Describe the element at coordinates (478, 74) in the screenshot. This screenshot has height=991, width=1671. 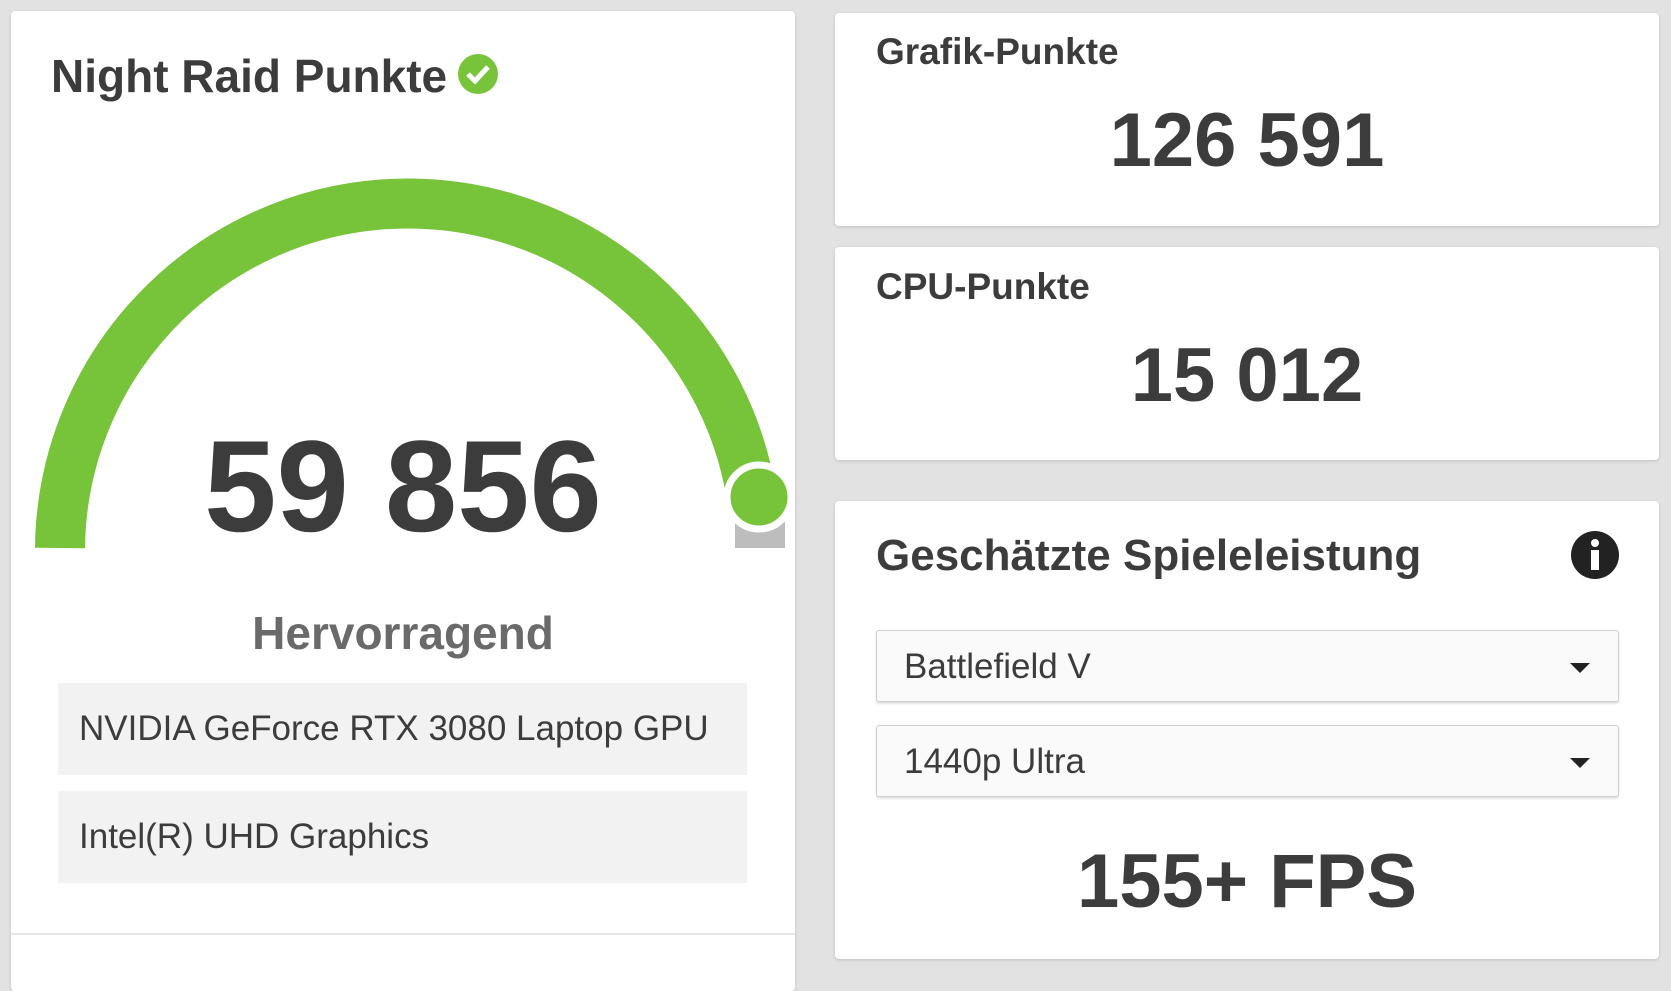
I see `check-icon` at that location.